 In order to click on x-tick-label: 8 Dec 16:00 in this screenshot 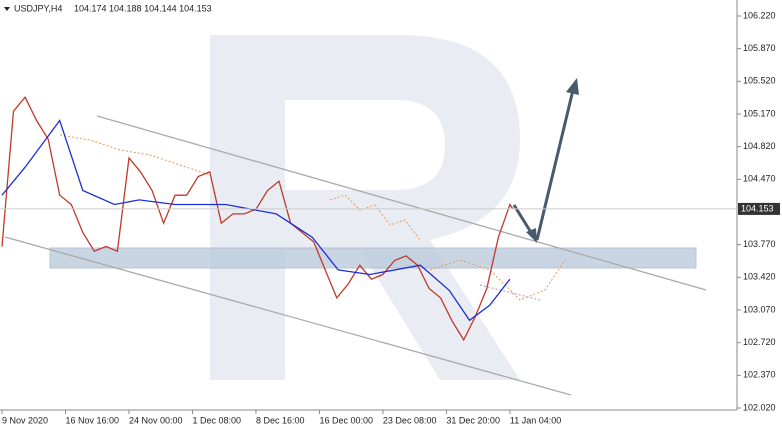, I will do `click(280, 420)`.